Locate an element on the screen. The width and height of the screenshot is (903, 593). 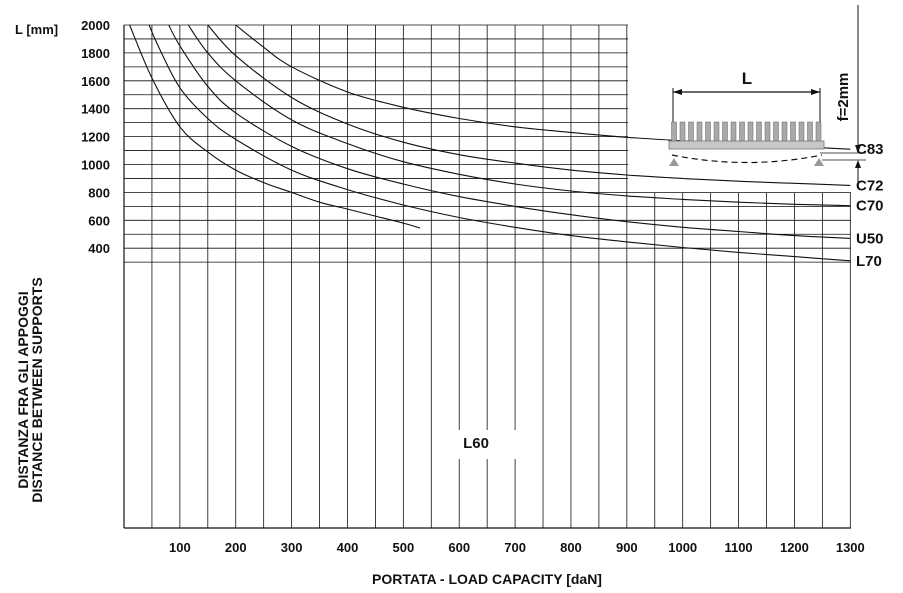
series-label-l60: L60 is located at coordinates (476, 443).